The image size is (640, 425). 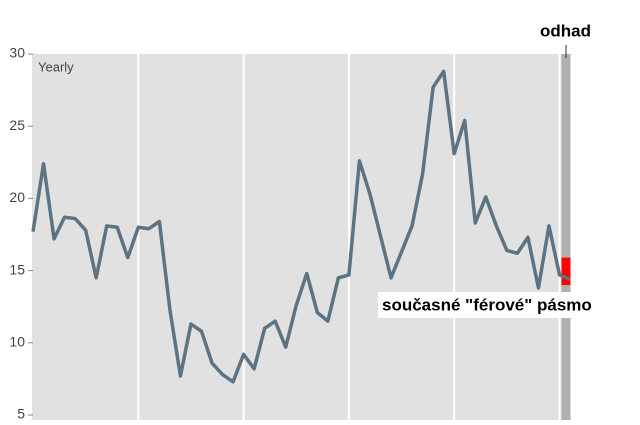 I want to click on y-tick-label: 30, so click(x=17, y=53).